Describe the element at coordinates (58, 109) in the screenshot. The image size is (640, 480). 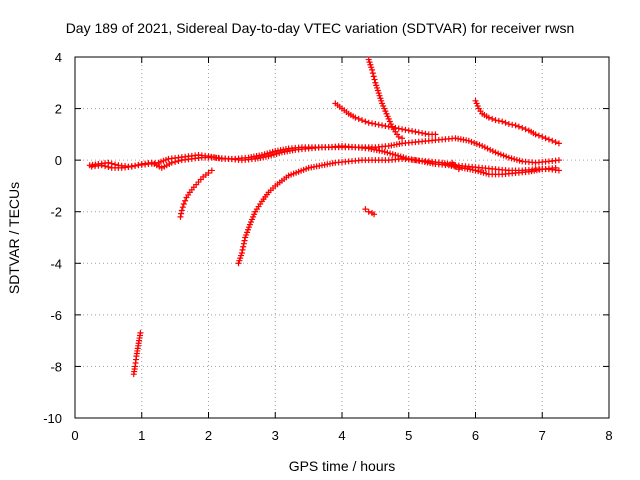
I see `y-tick-label: 2` at that location.